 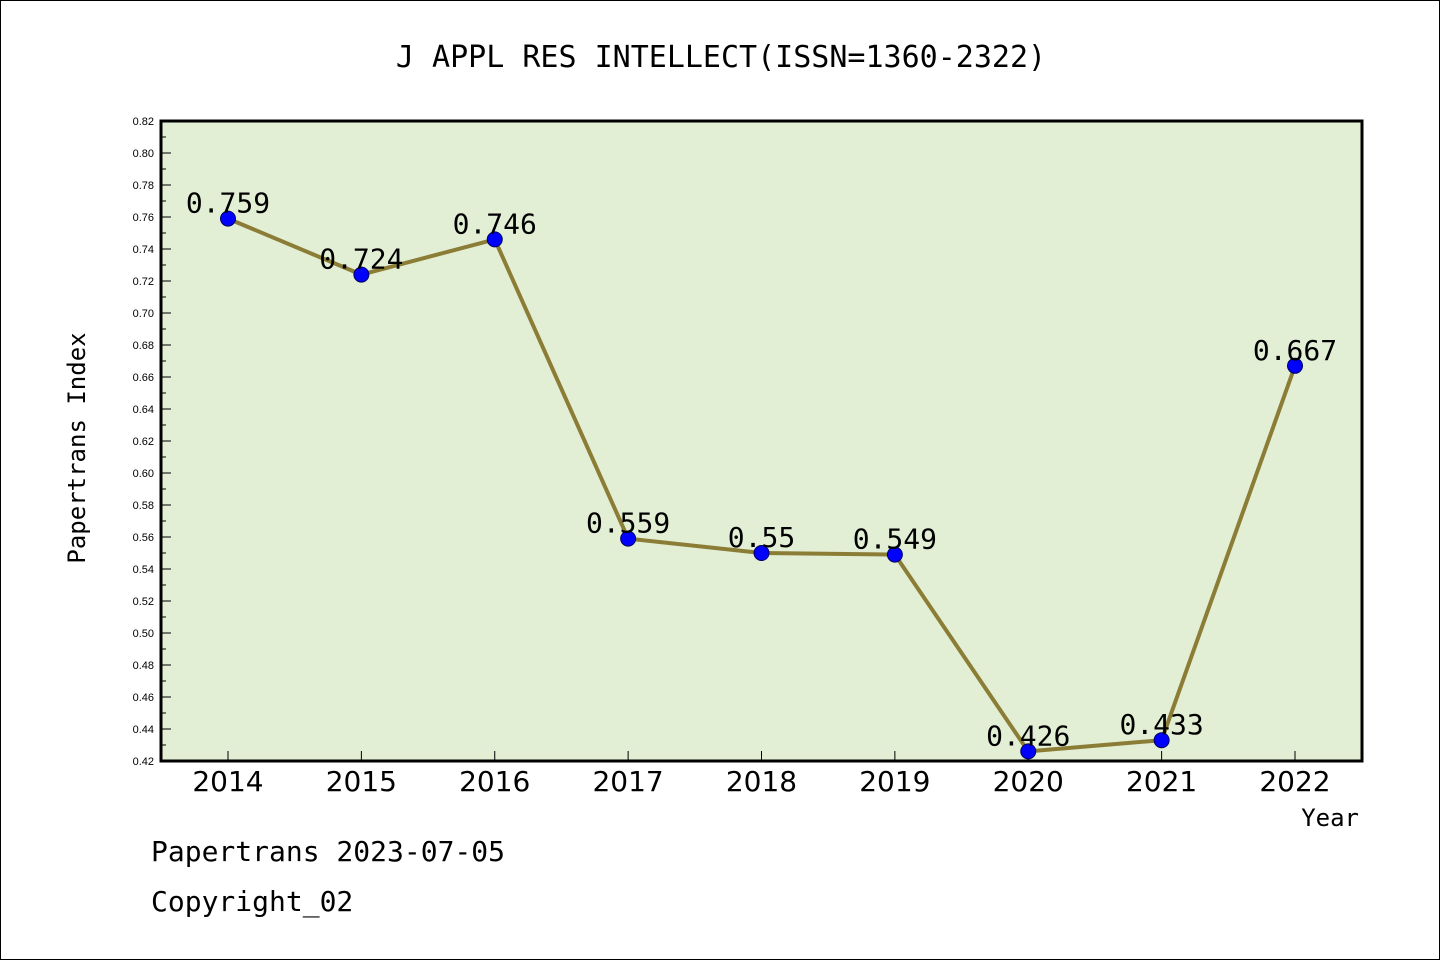 I want to click on y-tick-label: 0.72, so click(x=143, y=282).